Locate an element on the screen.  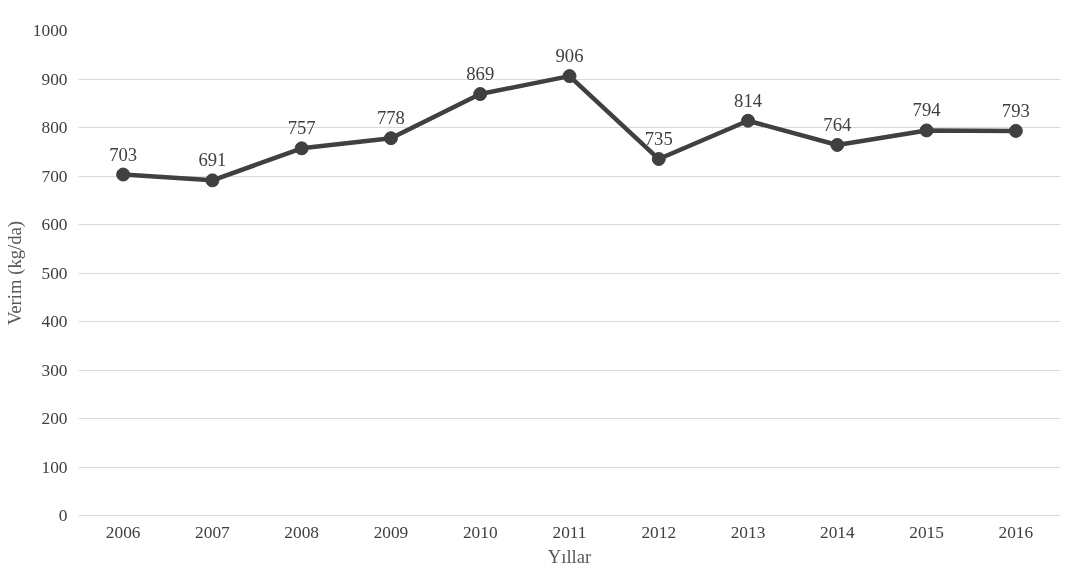
data-label: 703 is located at coordinates (123, 154).